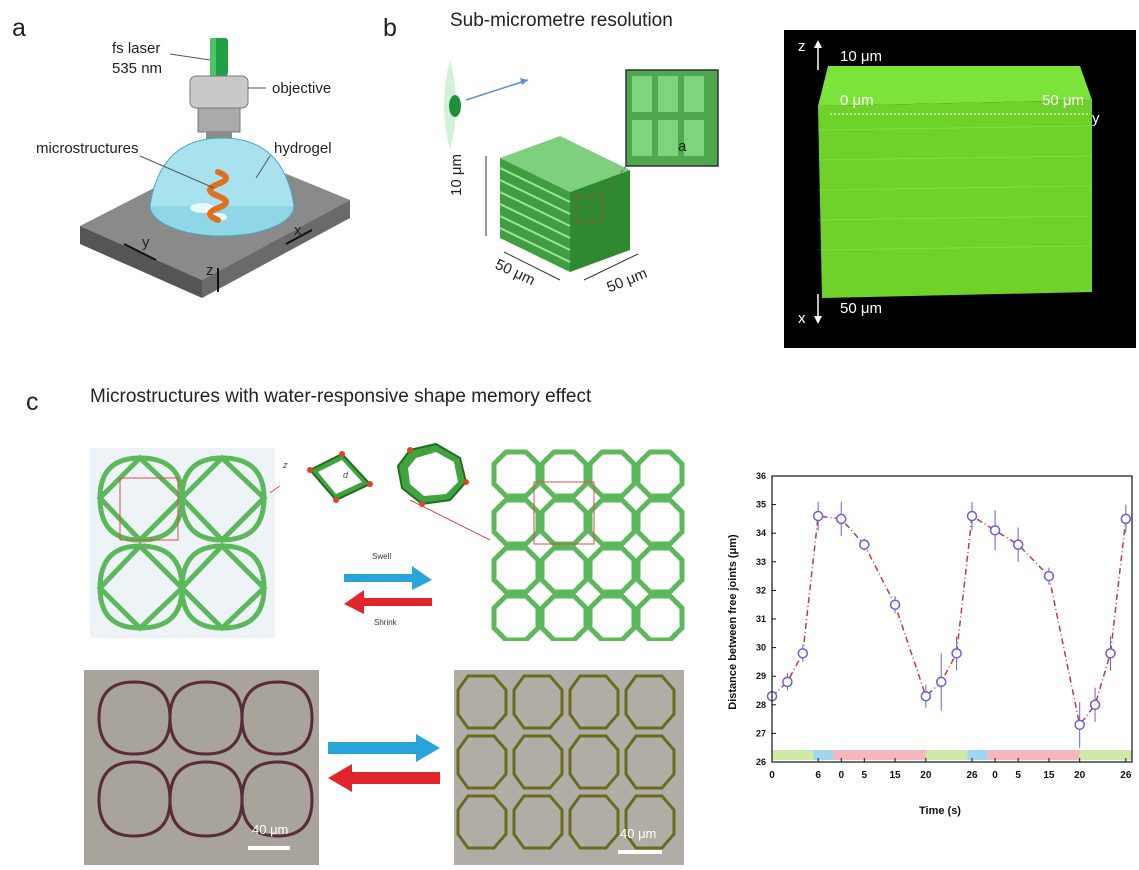 The width and height of the screenshot is (1139, 870). What do you see at coordinates (949, 620) in the screenshot?
I see `chart-series-line` at bounding box center [949, 620].